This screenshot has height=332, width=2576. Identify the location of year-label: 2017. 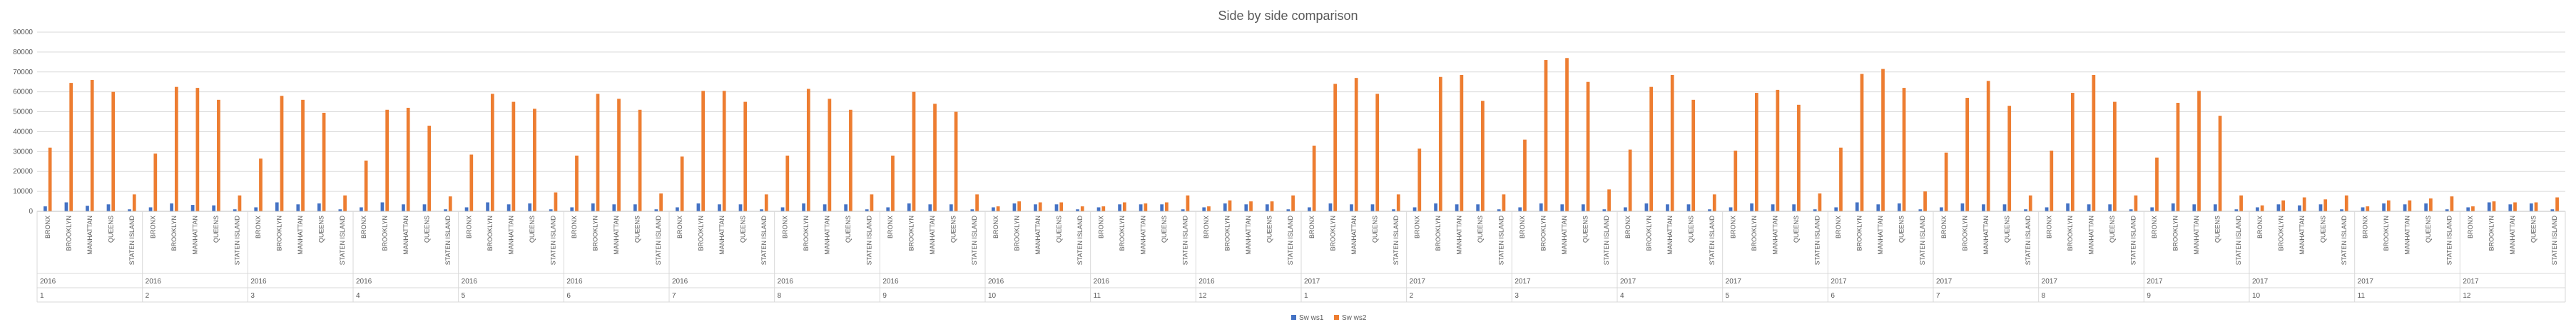
(1628, 282).